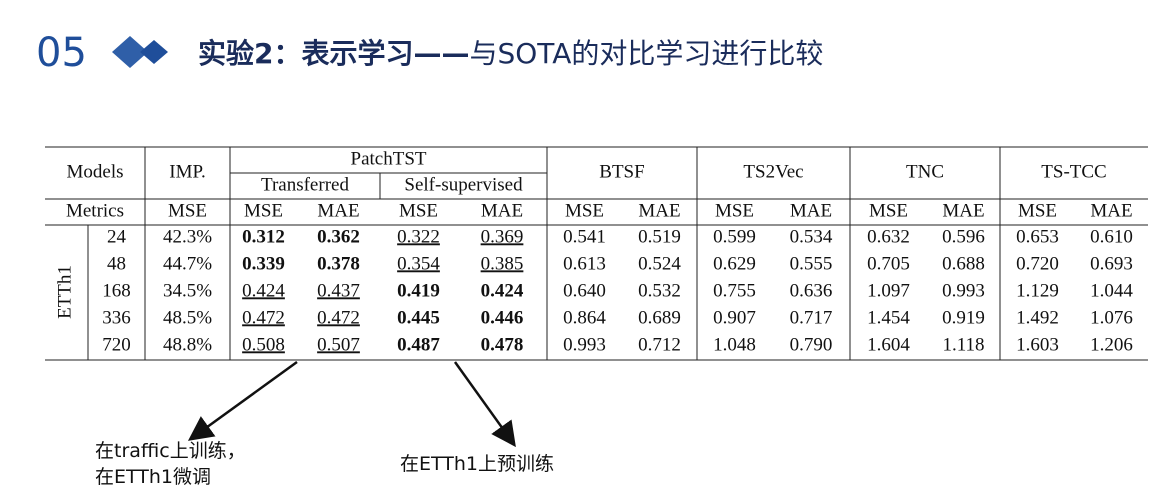 Image resolution: width=1165 pixels, height=503 pixels. Describe the element at coordinates (1111, 236) in the screenshot. I see `value-cell: 0.610` at that location.